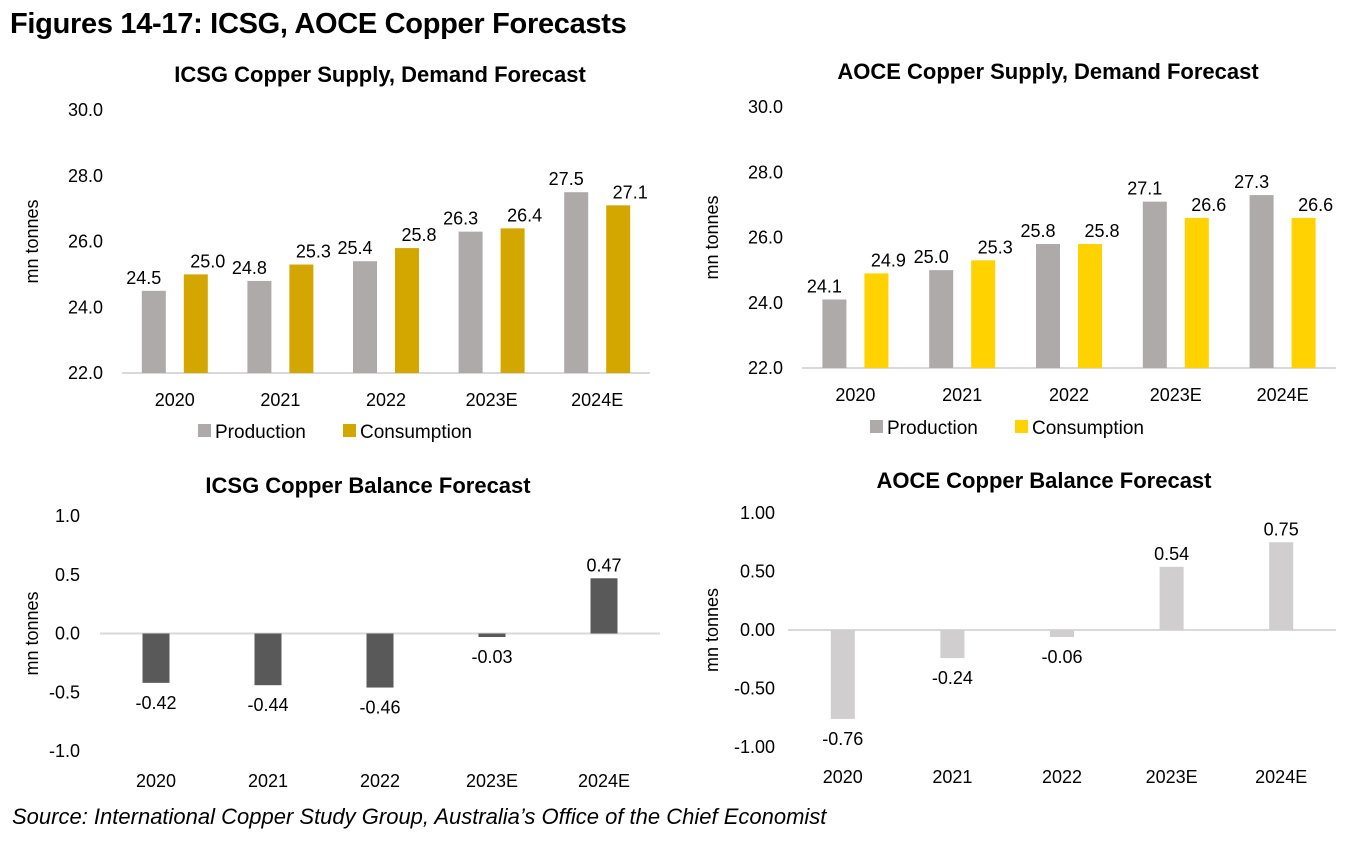  I want to click on y-tick-label: -0.50, so click(754, 689).